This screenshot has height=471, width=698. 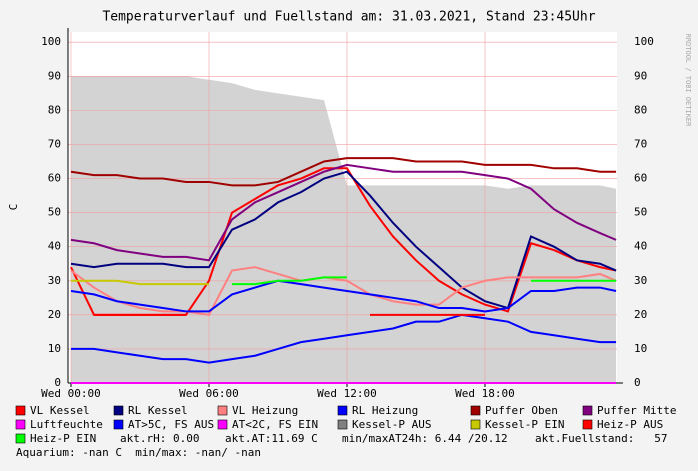 What do you see at coordinates (13, 207) in the screenshot?
I see `y-axis-label: C` at bounding box center [13, 207].